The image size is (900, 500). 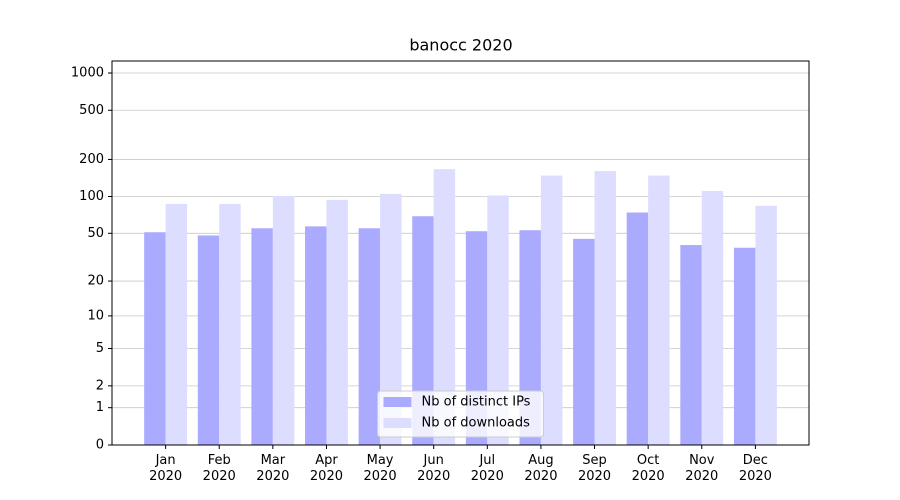 What do you see at coordinates (91, 159) in the screenshot?
I see `y-tick-label: 200` at bounding box center [91, 159].